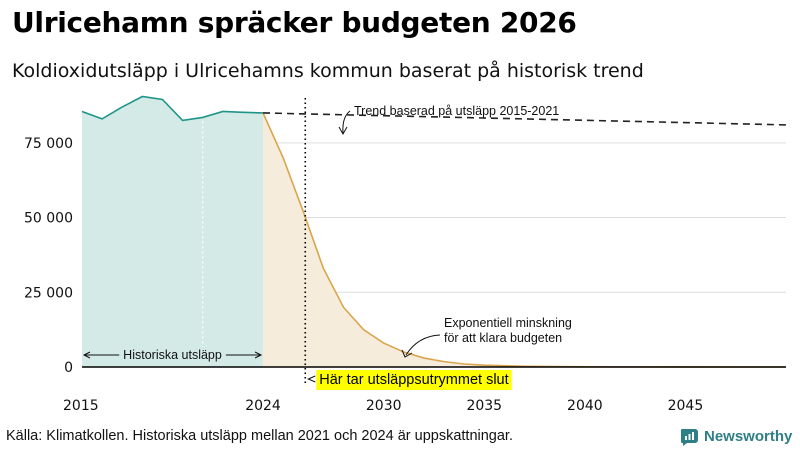 The height and width of the screenshot is (450, 800). I want to click on x-tick-label: 2024, so click(263, 406).